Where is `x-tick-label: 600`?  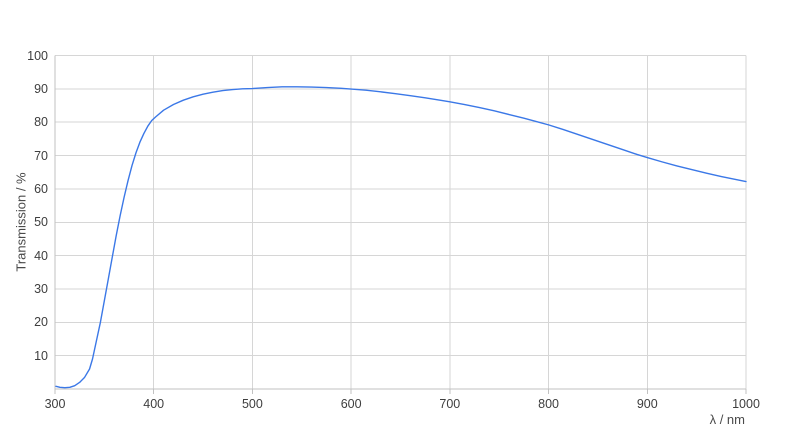 x-tick-label: 600 is located at coordinates (351, 404).